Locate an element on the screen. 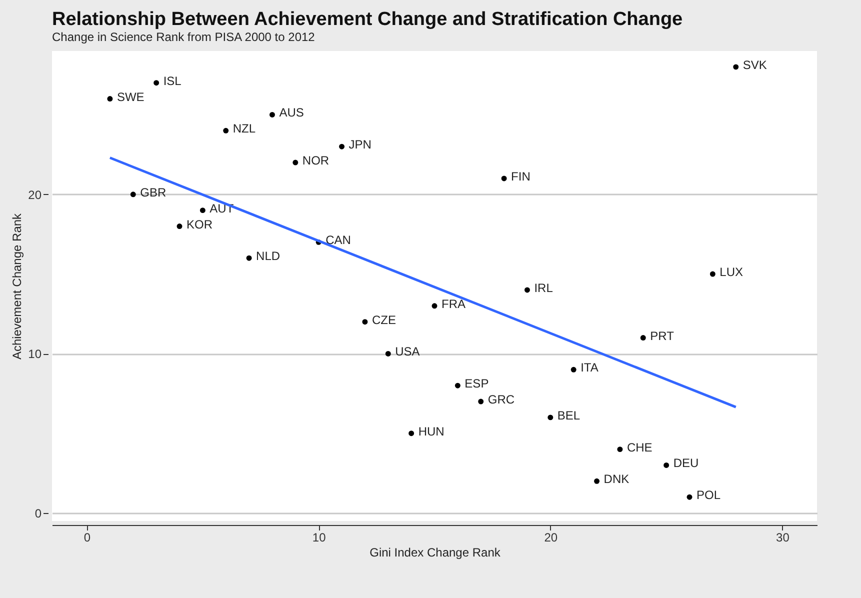  data-label: ESP is located at coordinates (476, 383).